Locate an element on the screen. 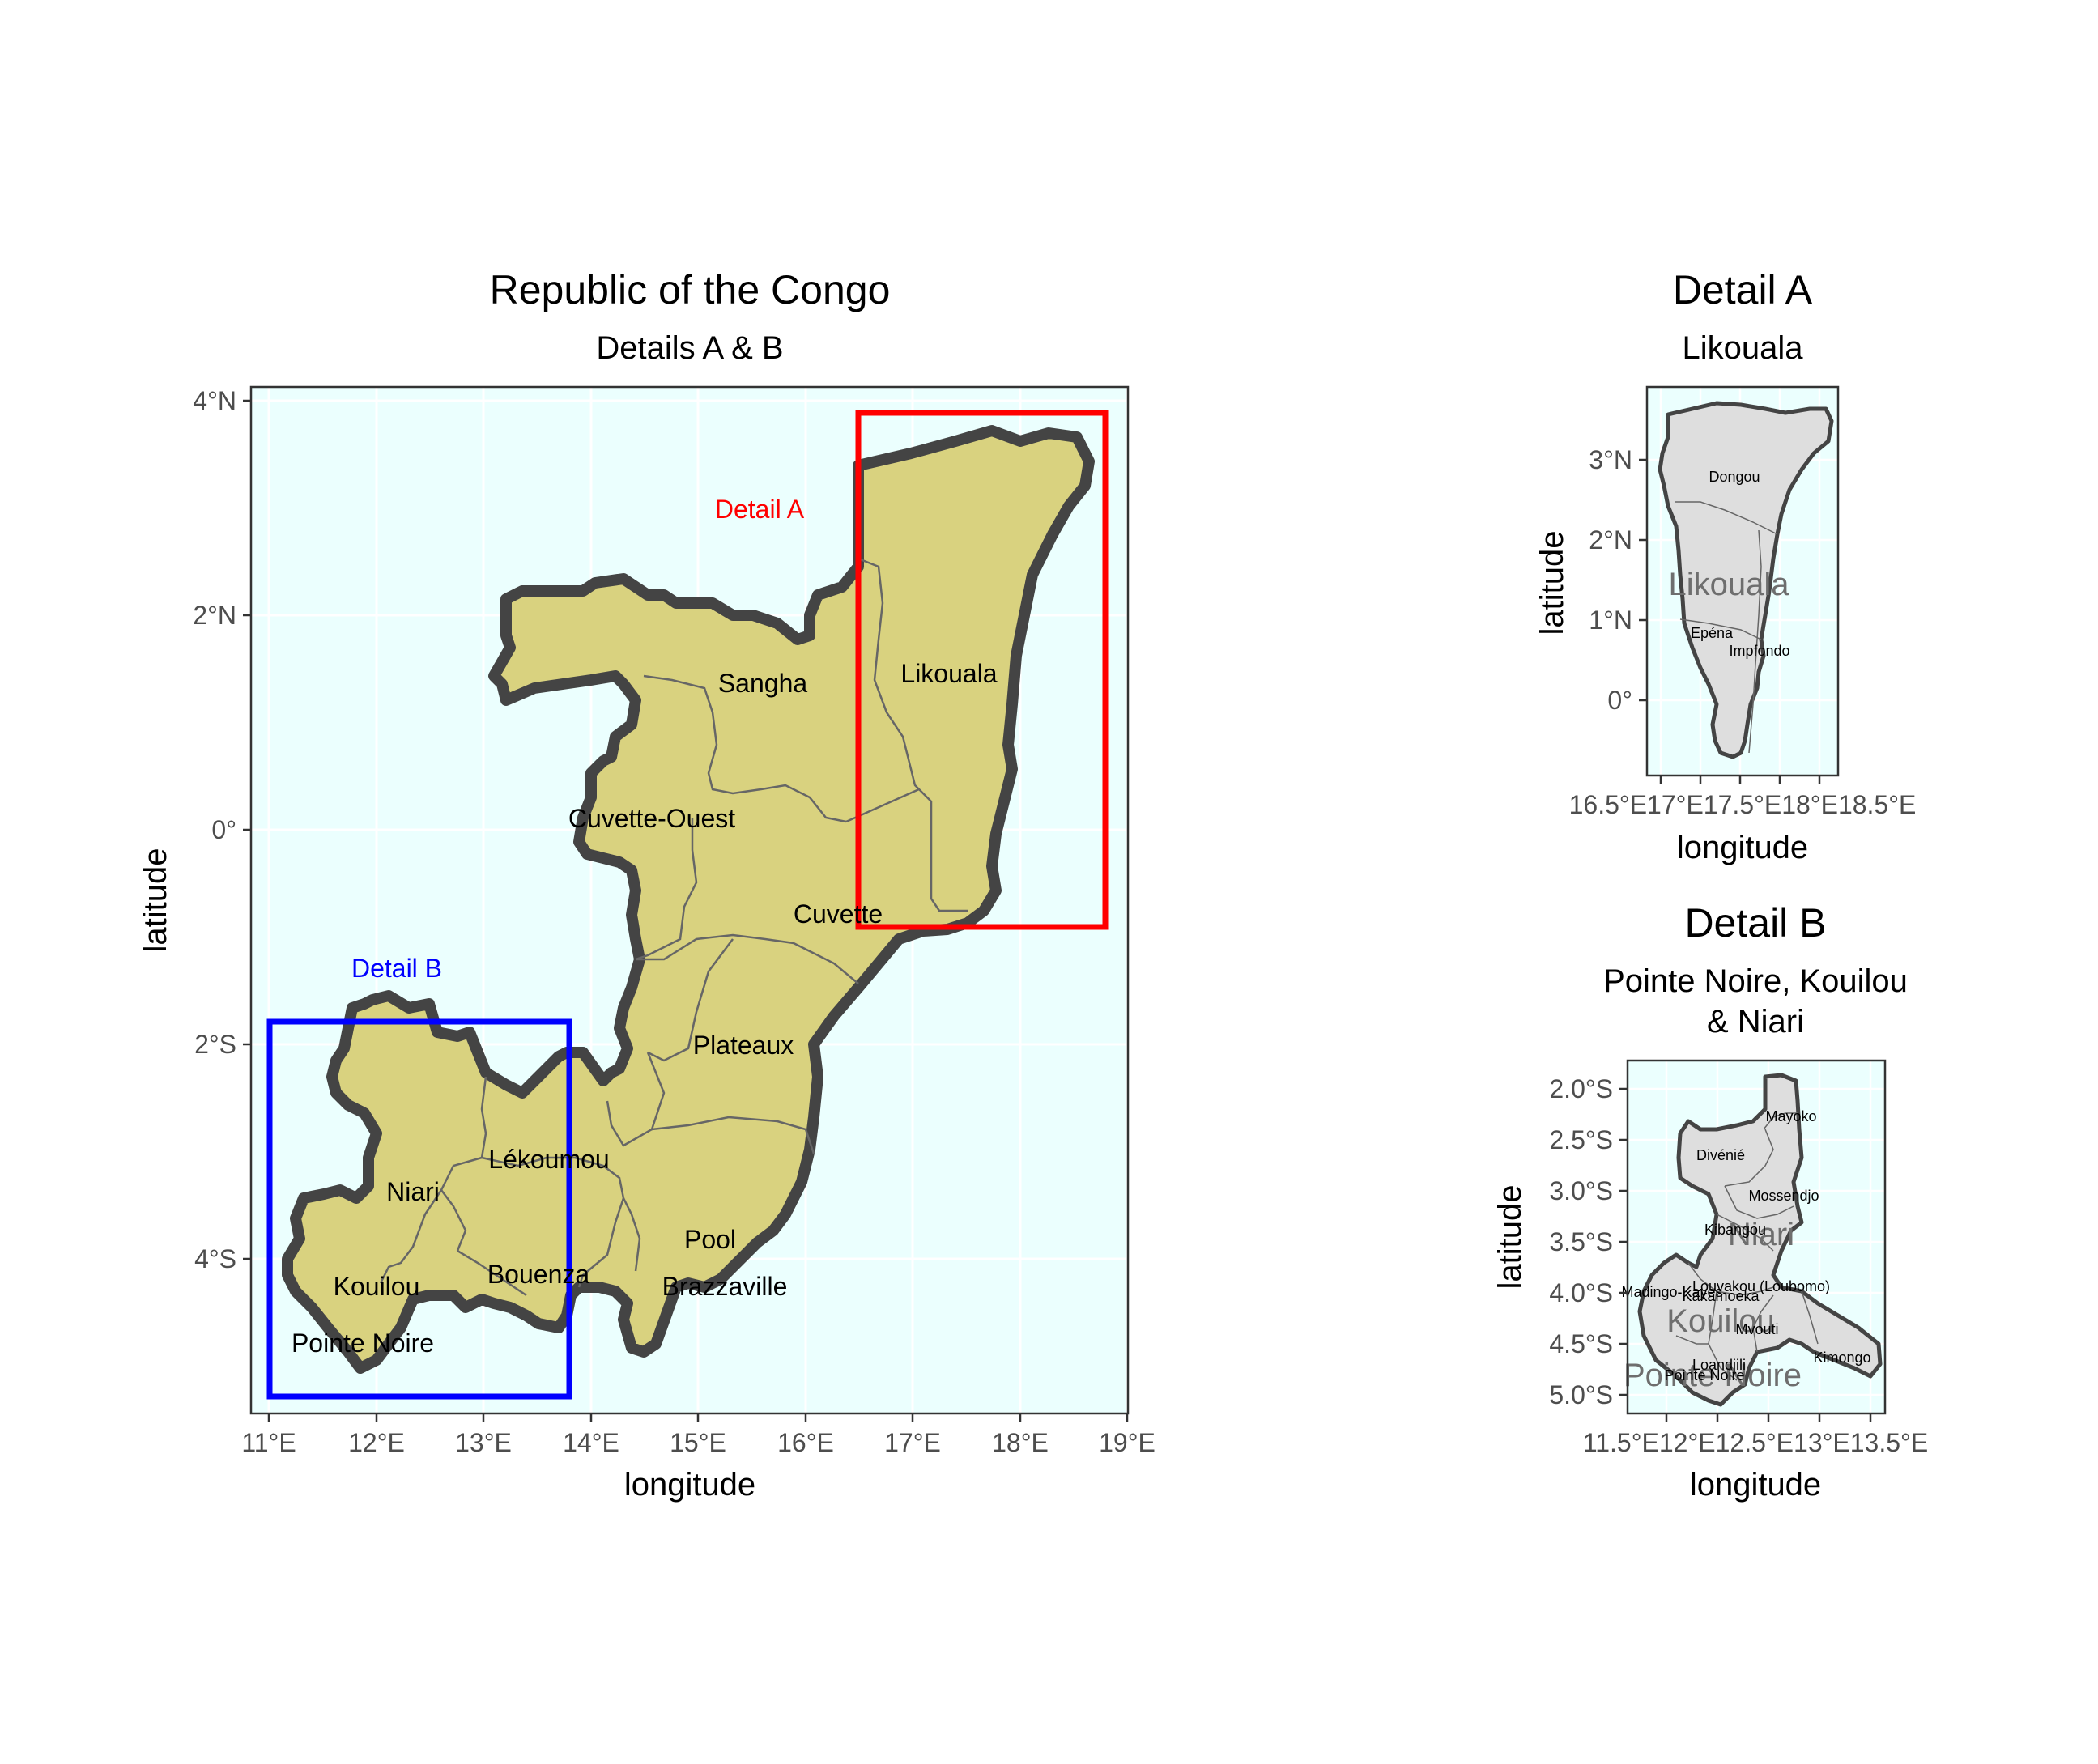  district-label: Madingo-Kayes is located at coordinates (1672, 1292).